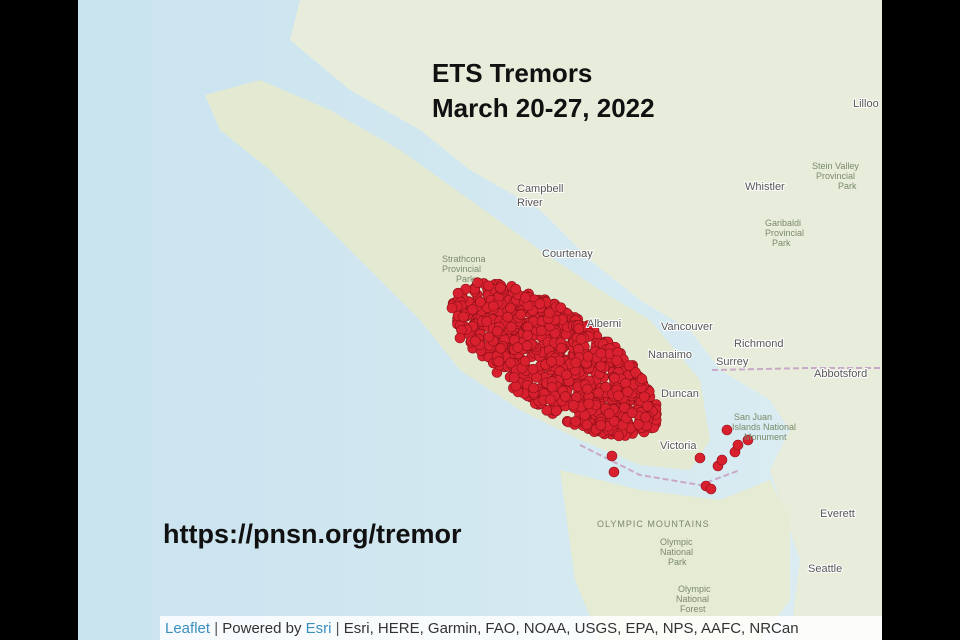 This screenshot has height=640, width=960. What do you see at coordinates (837, 514) in the screenshot?
I see `place-label: Everett` at bounding box center [837, 514].